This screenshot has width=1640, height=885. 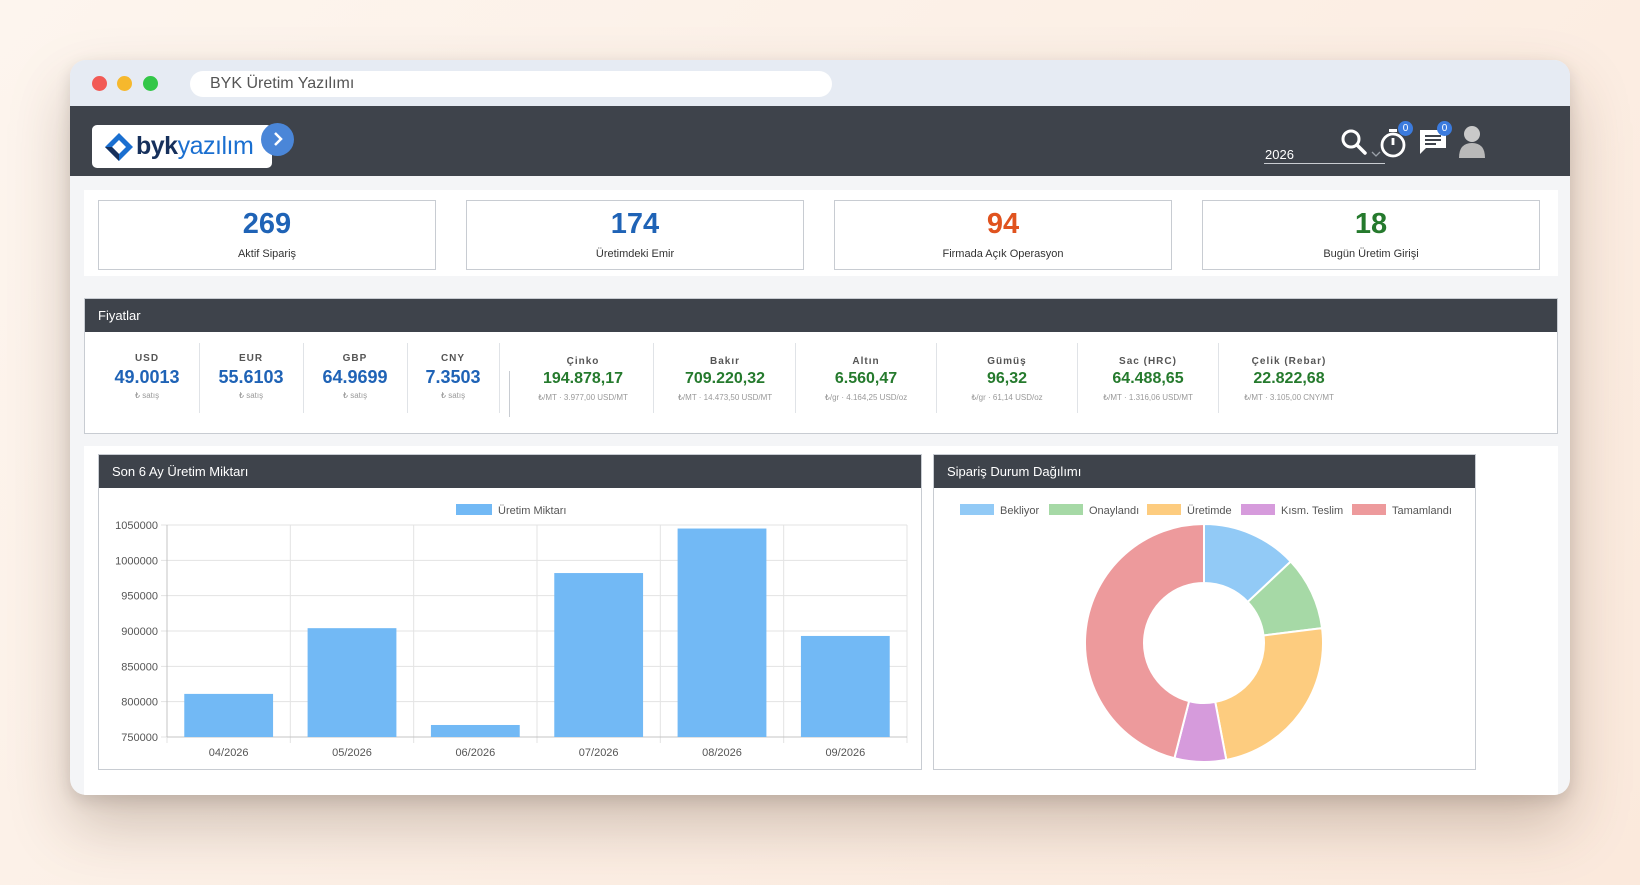 What do you see at coordinates (1289, 361) in the screenshot?
I see `metal-name: Çelik (Rebar)` at bounding box center [1289, 361].